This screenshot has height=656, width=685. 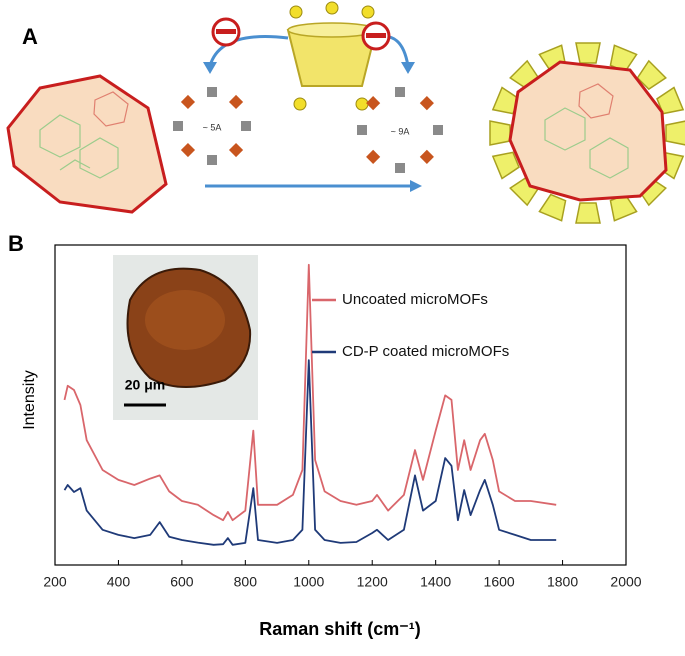 I want to click on x-tick-label: 800, so click(x=246, y=582).